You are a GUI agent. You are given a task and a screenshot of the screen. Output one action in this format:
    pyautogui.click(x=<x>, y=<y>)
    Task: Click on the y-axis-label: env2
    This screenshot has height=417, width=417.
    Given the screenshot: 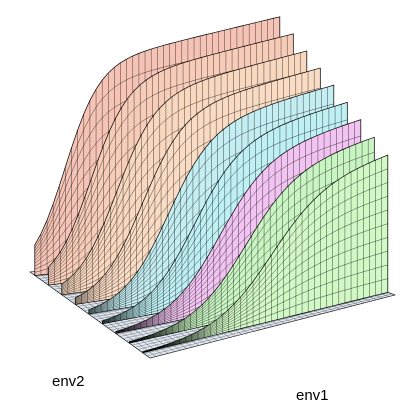 What is the action you would take?
    pyautogui.click(x=68, y=381)
    